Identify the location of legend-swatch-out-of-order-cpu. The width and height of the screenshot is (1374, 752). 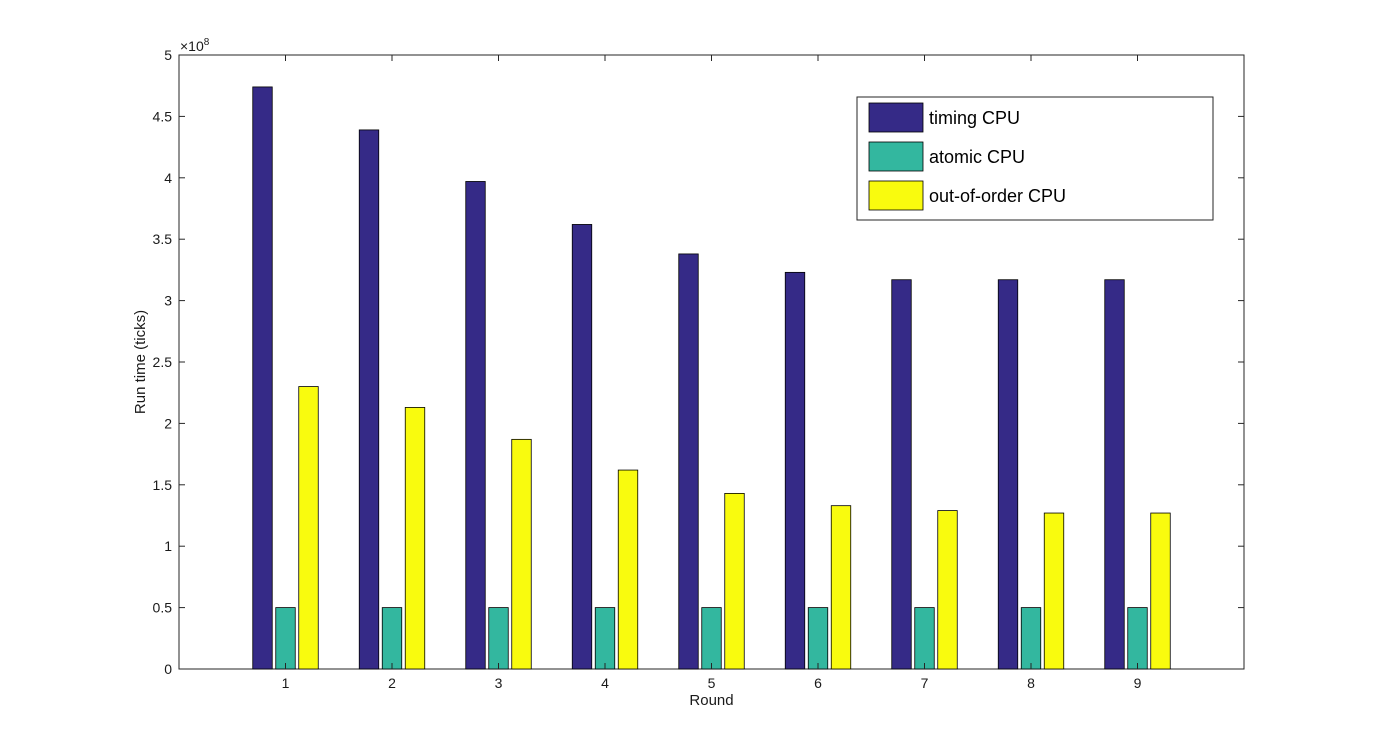
(896, 195).